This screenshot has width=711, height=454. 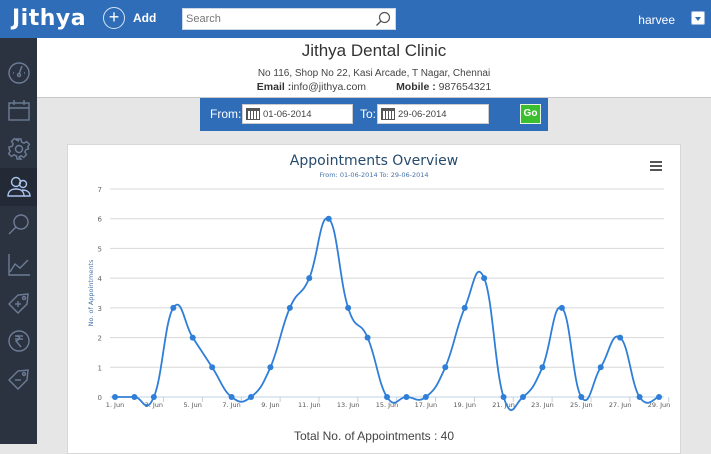 I want to click on top-bar: Jithya + Add harvee, so click(x=355, y=19).